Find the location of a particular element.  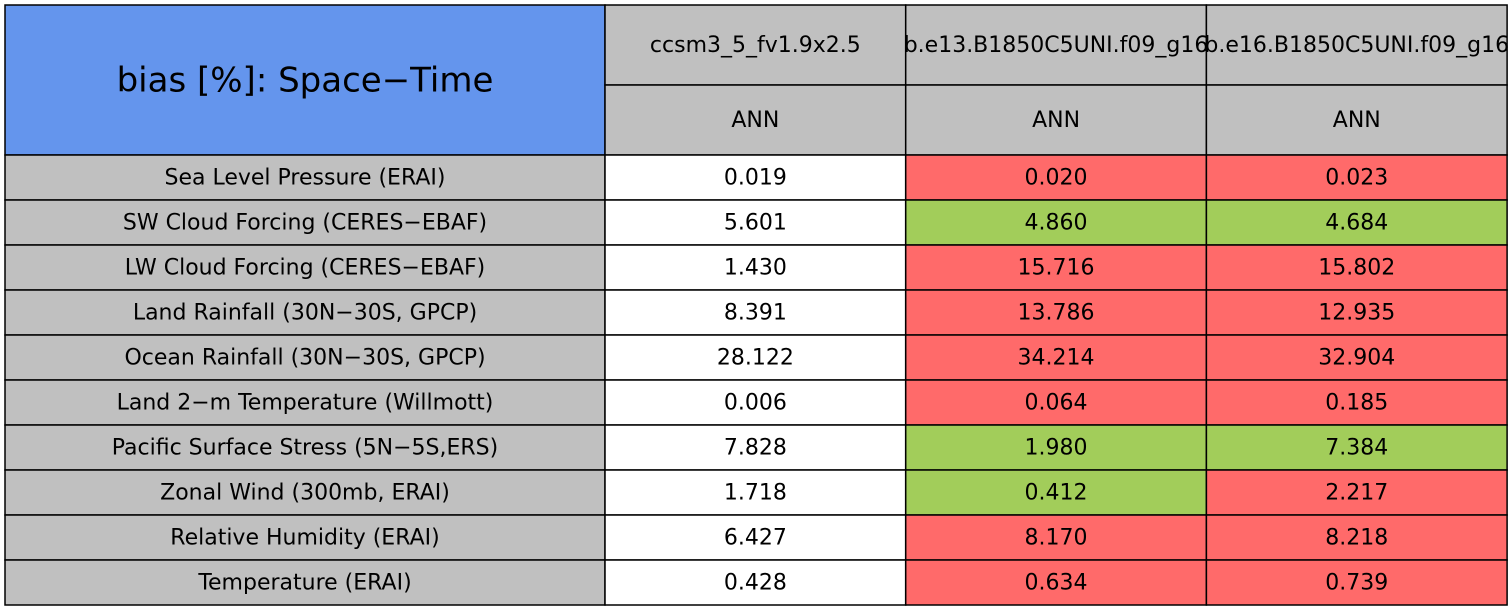

value: 13.786 is located at coordinates (1056, 313).